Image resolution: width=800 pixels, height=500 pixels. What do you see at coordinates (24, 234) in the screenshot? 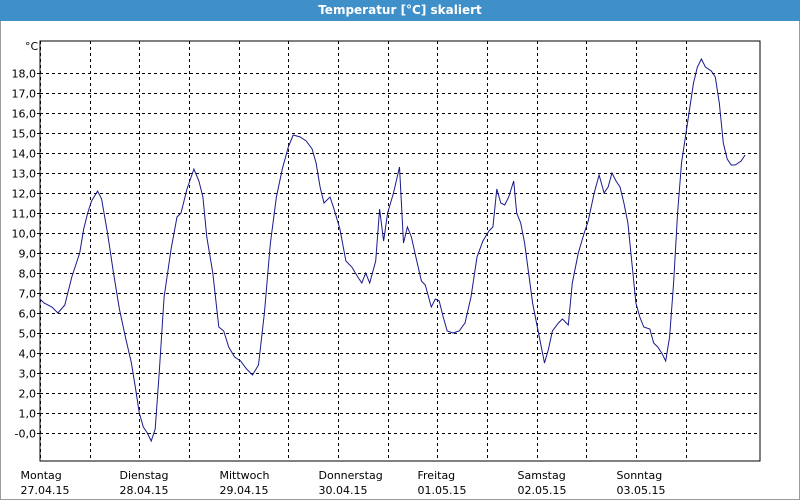
I see `y-tick-label: 10,0` at bounding box center [24, 234].